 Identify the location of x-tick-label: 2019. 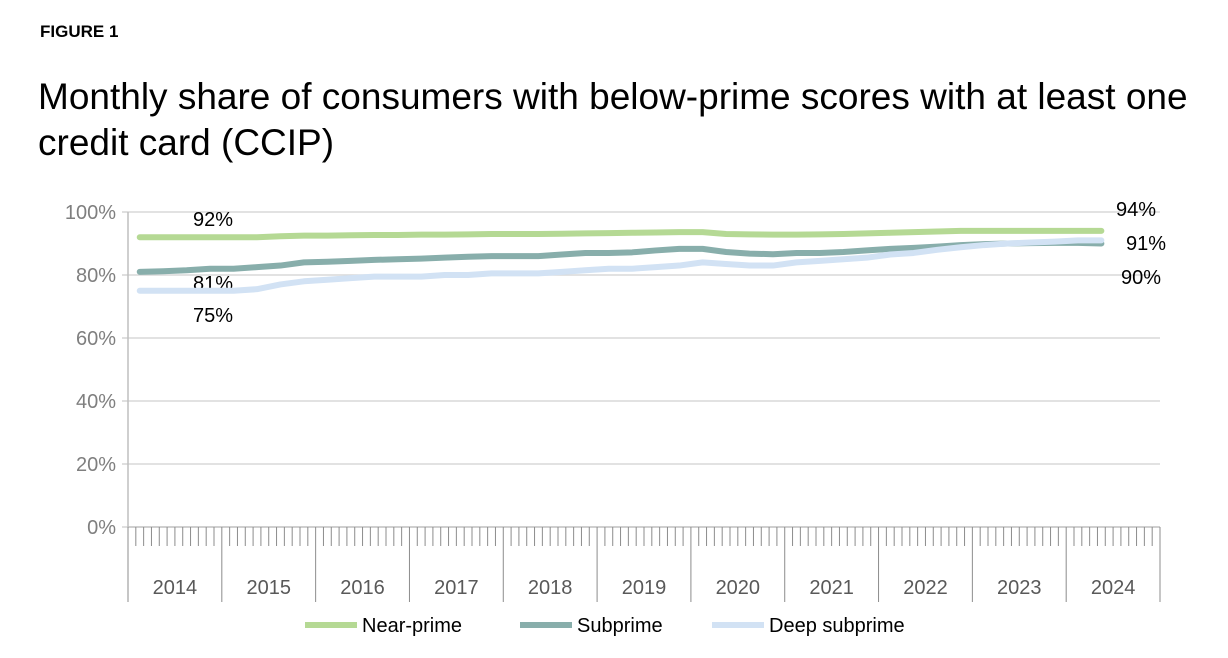
(644, 588).